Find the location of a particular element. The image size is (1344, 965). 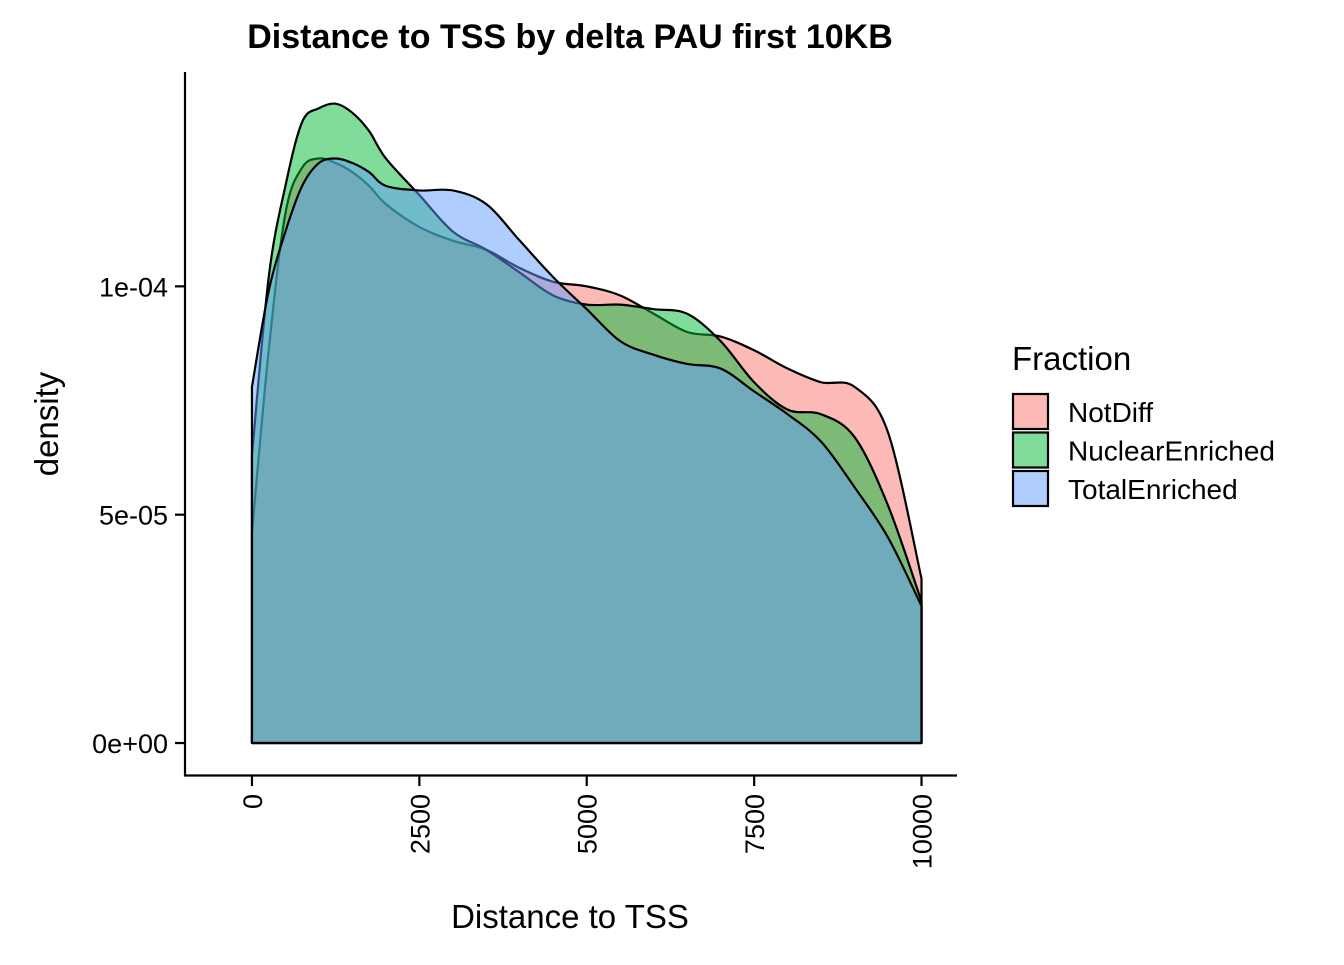

y-tick-label: 0e+00 is located at coordinates (130, 744).